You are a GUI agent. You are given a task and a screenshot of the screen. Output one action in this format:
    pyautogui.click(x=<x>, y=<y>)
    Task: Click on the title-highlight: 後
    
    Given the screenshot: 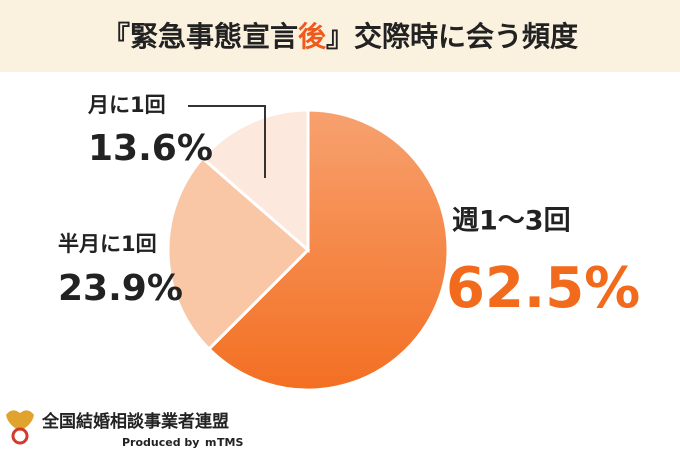 What is the action you would take?
    pyautogui.click(x=312, y=36)
    